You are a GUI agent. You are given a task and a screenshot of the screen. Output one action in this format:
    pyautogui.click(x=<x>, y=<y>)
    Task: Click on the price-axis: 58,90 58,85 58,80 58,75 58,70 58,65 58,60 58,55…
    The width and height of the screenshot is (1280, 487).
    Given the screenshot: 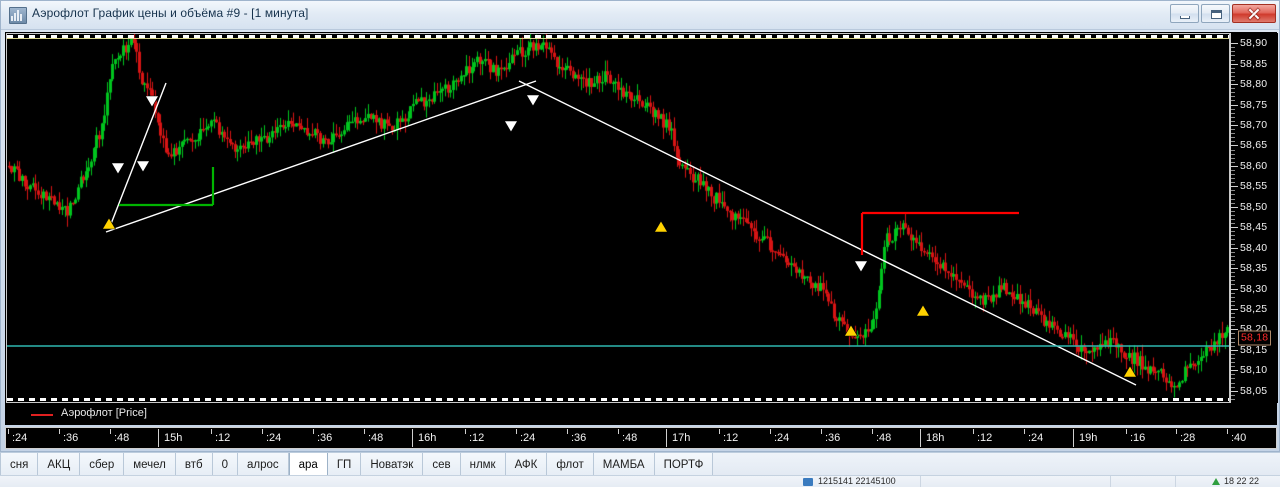 What is the action you would take?
    pyautogui.click(x=1254, y=218)
    